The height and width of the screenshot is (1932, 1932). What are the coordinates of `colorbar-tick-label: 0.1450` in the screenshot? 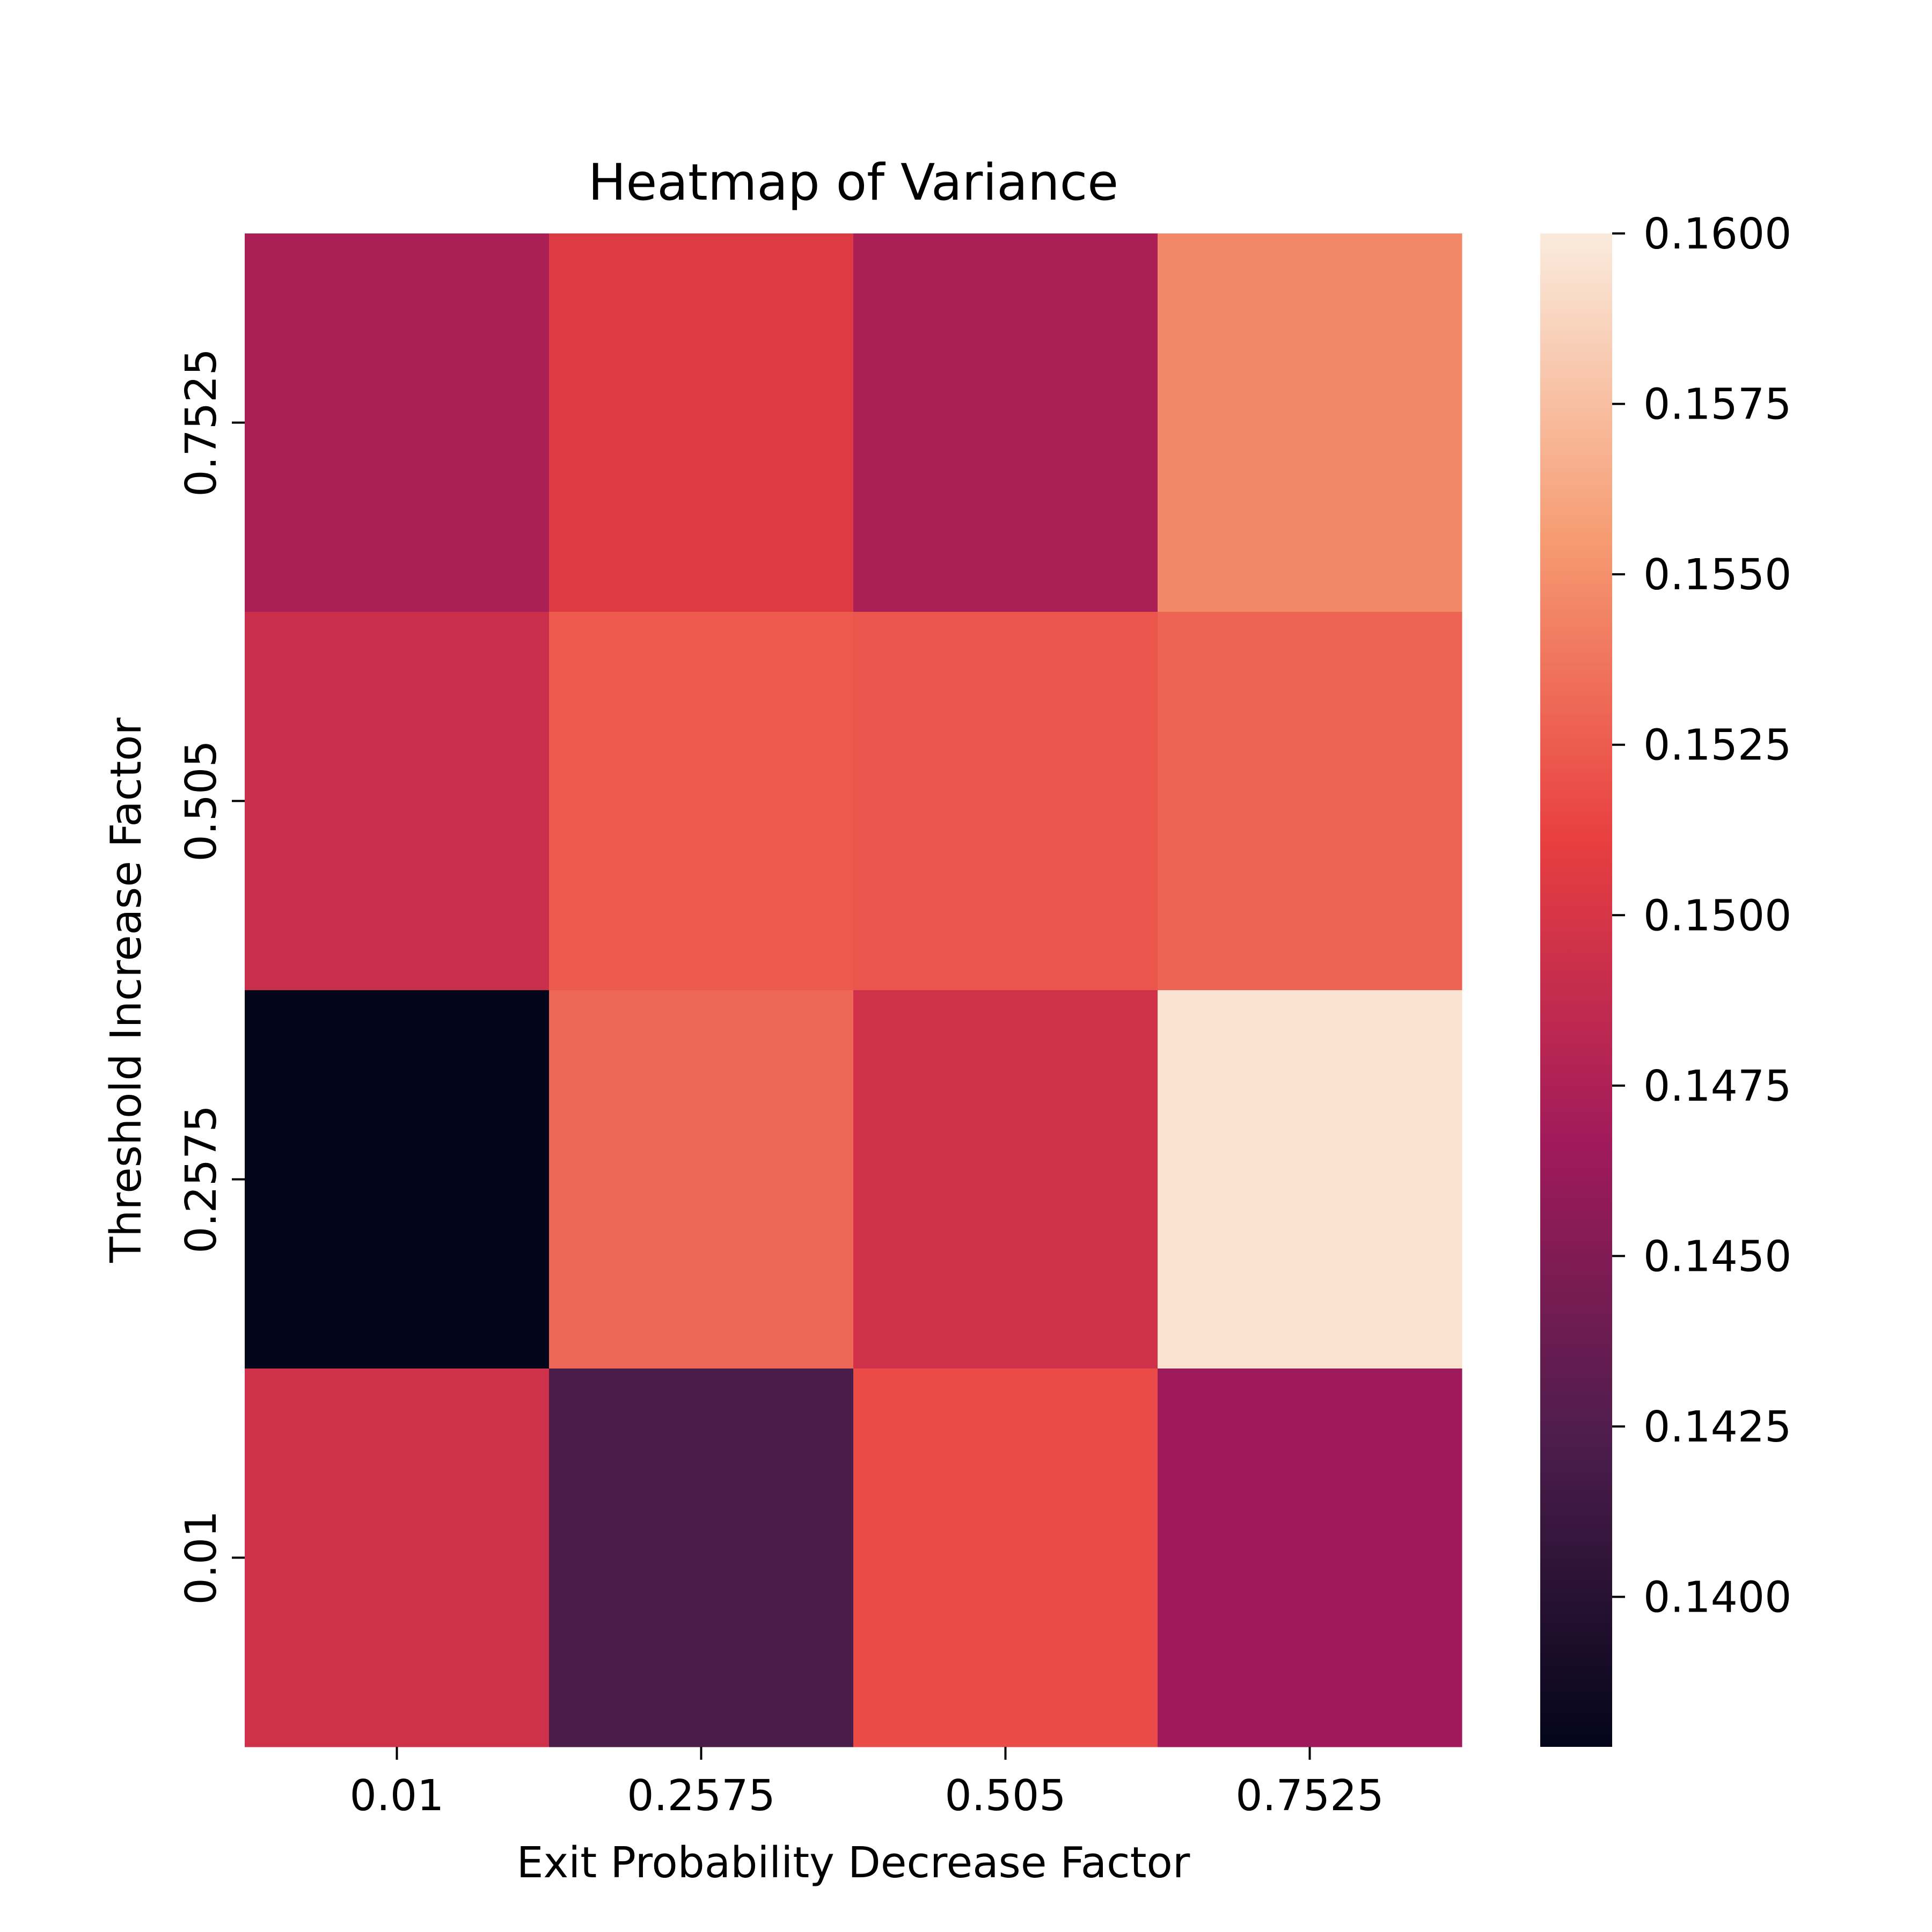 It's located at (1717, 1256).